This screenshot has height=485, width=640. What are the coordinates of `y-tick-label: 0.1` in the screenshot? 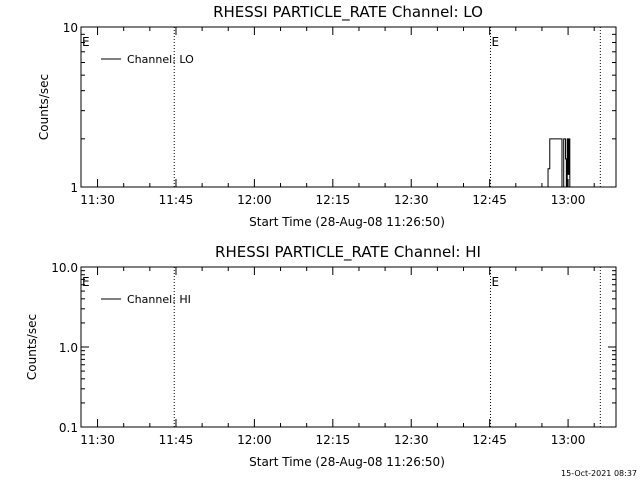 It's located at (68, 428).